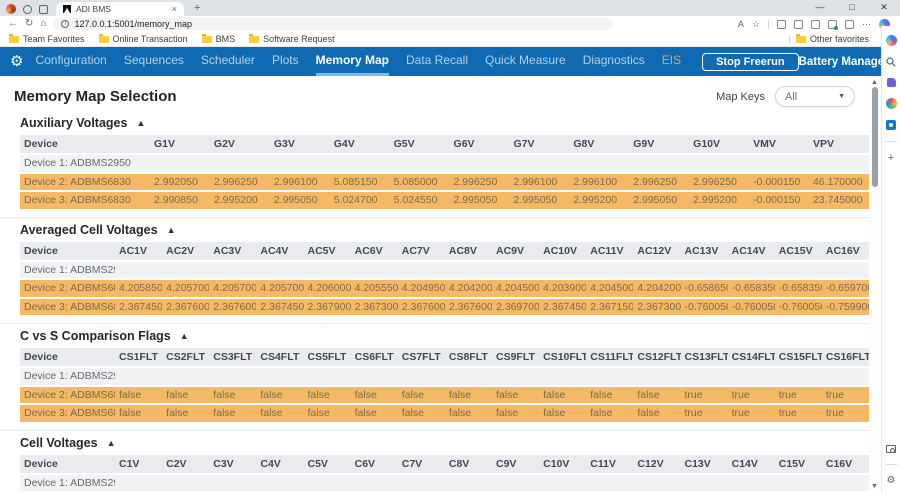 The height and width of the screenshot is (492, 900). What do you see at coordinates (891, 464) in the screenshot?
I see `sidebar-divider` at bounding box center [891, 464].